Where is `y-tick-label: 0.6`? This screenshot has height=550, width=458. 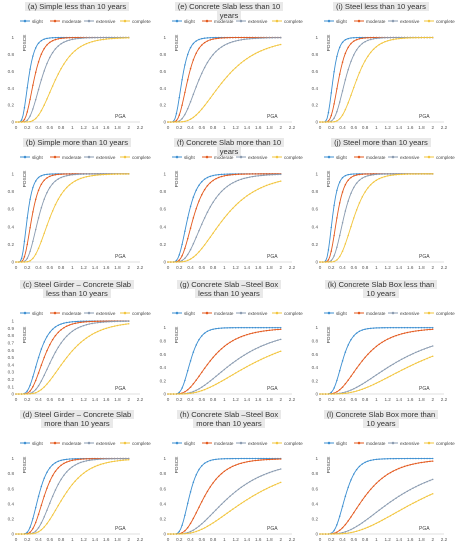 y-tick-label: 0.6 is located at coordinates (163, 354).